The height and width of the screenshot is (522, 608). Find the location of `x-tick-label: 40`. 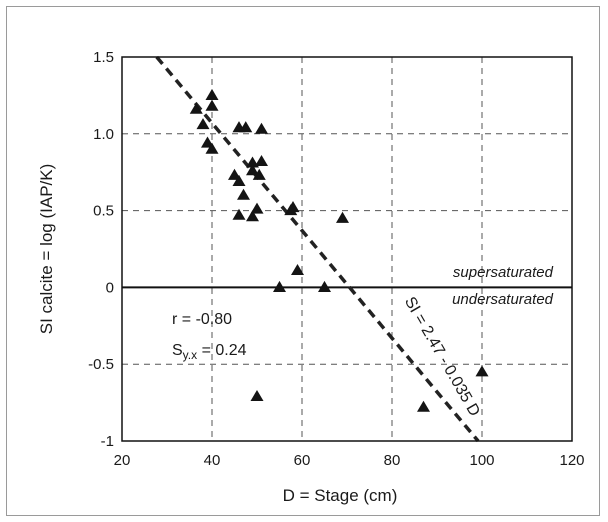

x-tick-label: 40 is located at coordinates (212, 460).